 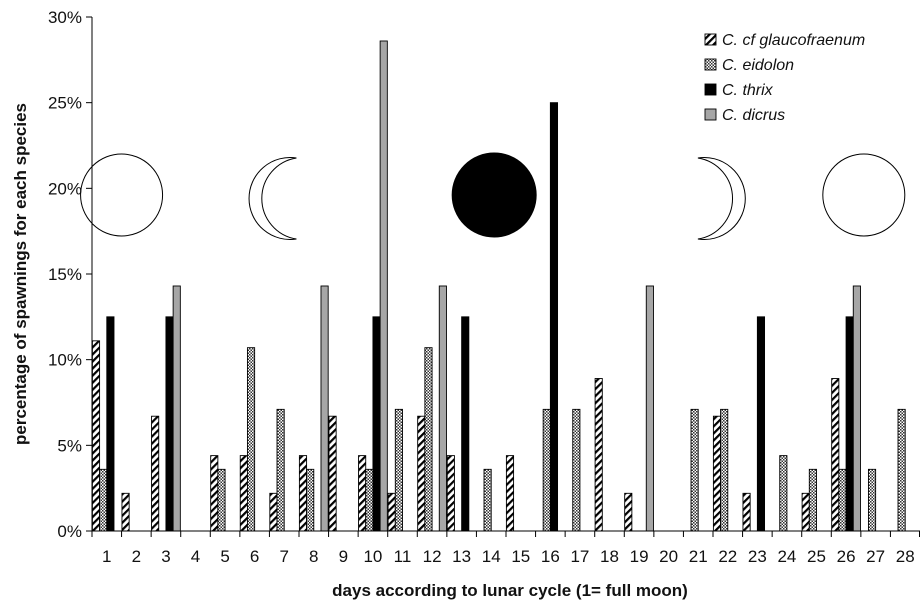 What do you see at coordinates (106, 556) in the screenshot?
I see `x-tick-label: 1` at bounding box center [106, 556].